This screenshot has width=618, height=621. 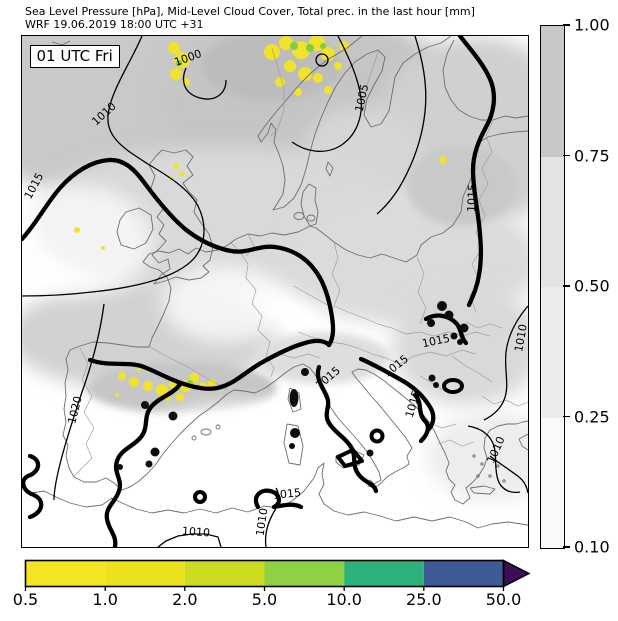 What do you see at coordinates (185, 599) in the screenshot?
I see `precip-colorbar-tick-label: 2.0` at bounding box center [185, 599].